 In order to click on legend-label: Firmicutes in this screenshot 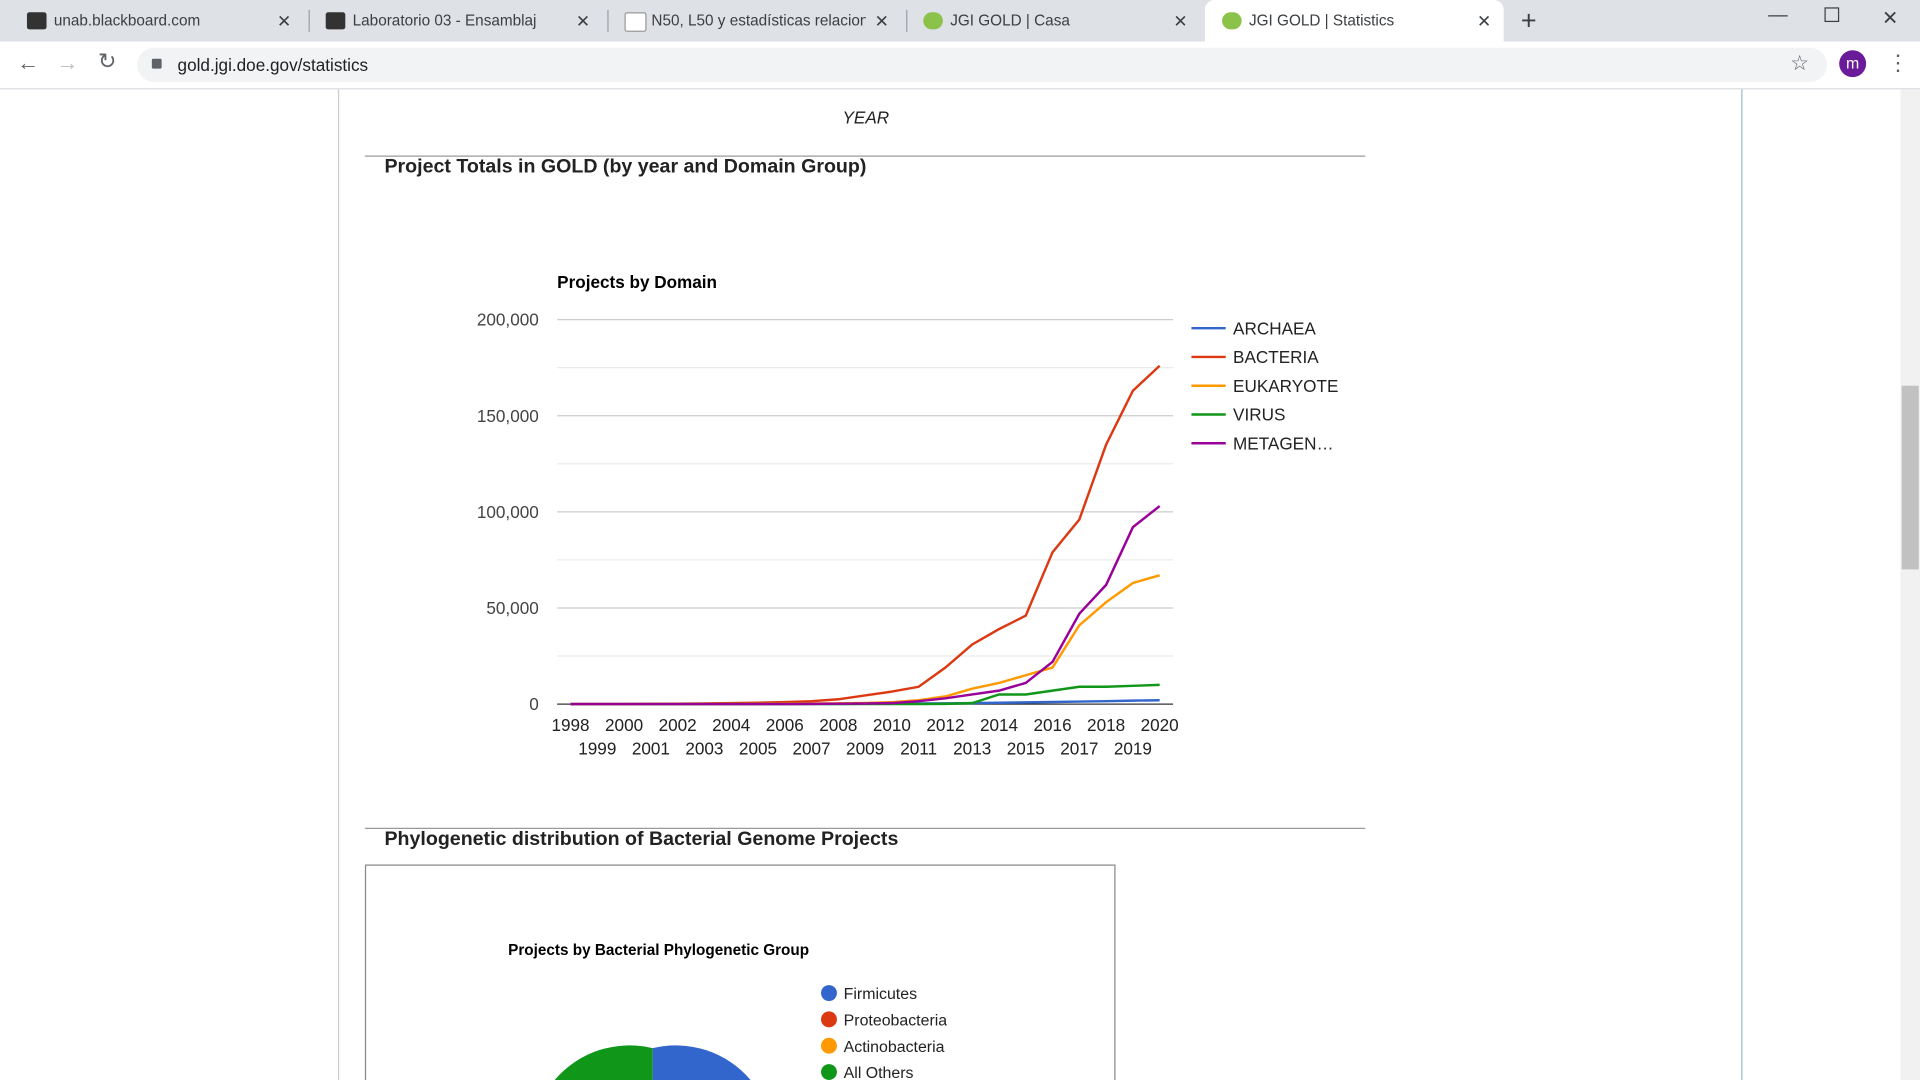, I will do `click(880, 994)`.